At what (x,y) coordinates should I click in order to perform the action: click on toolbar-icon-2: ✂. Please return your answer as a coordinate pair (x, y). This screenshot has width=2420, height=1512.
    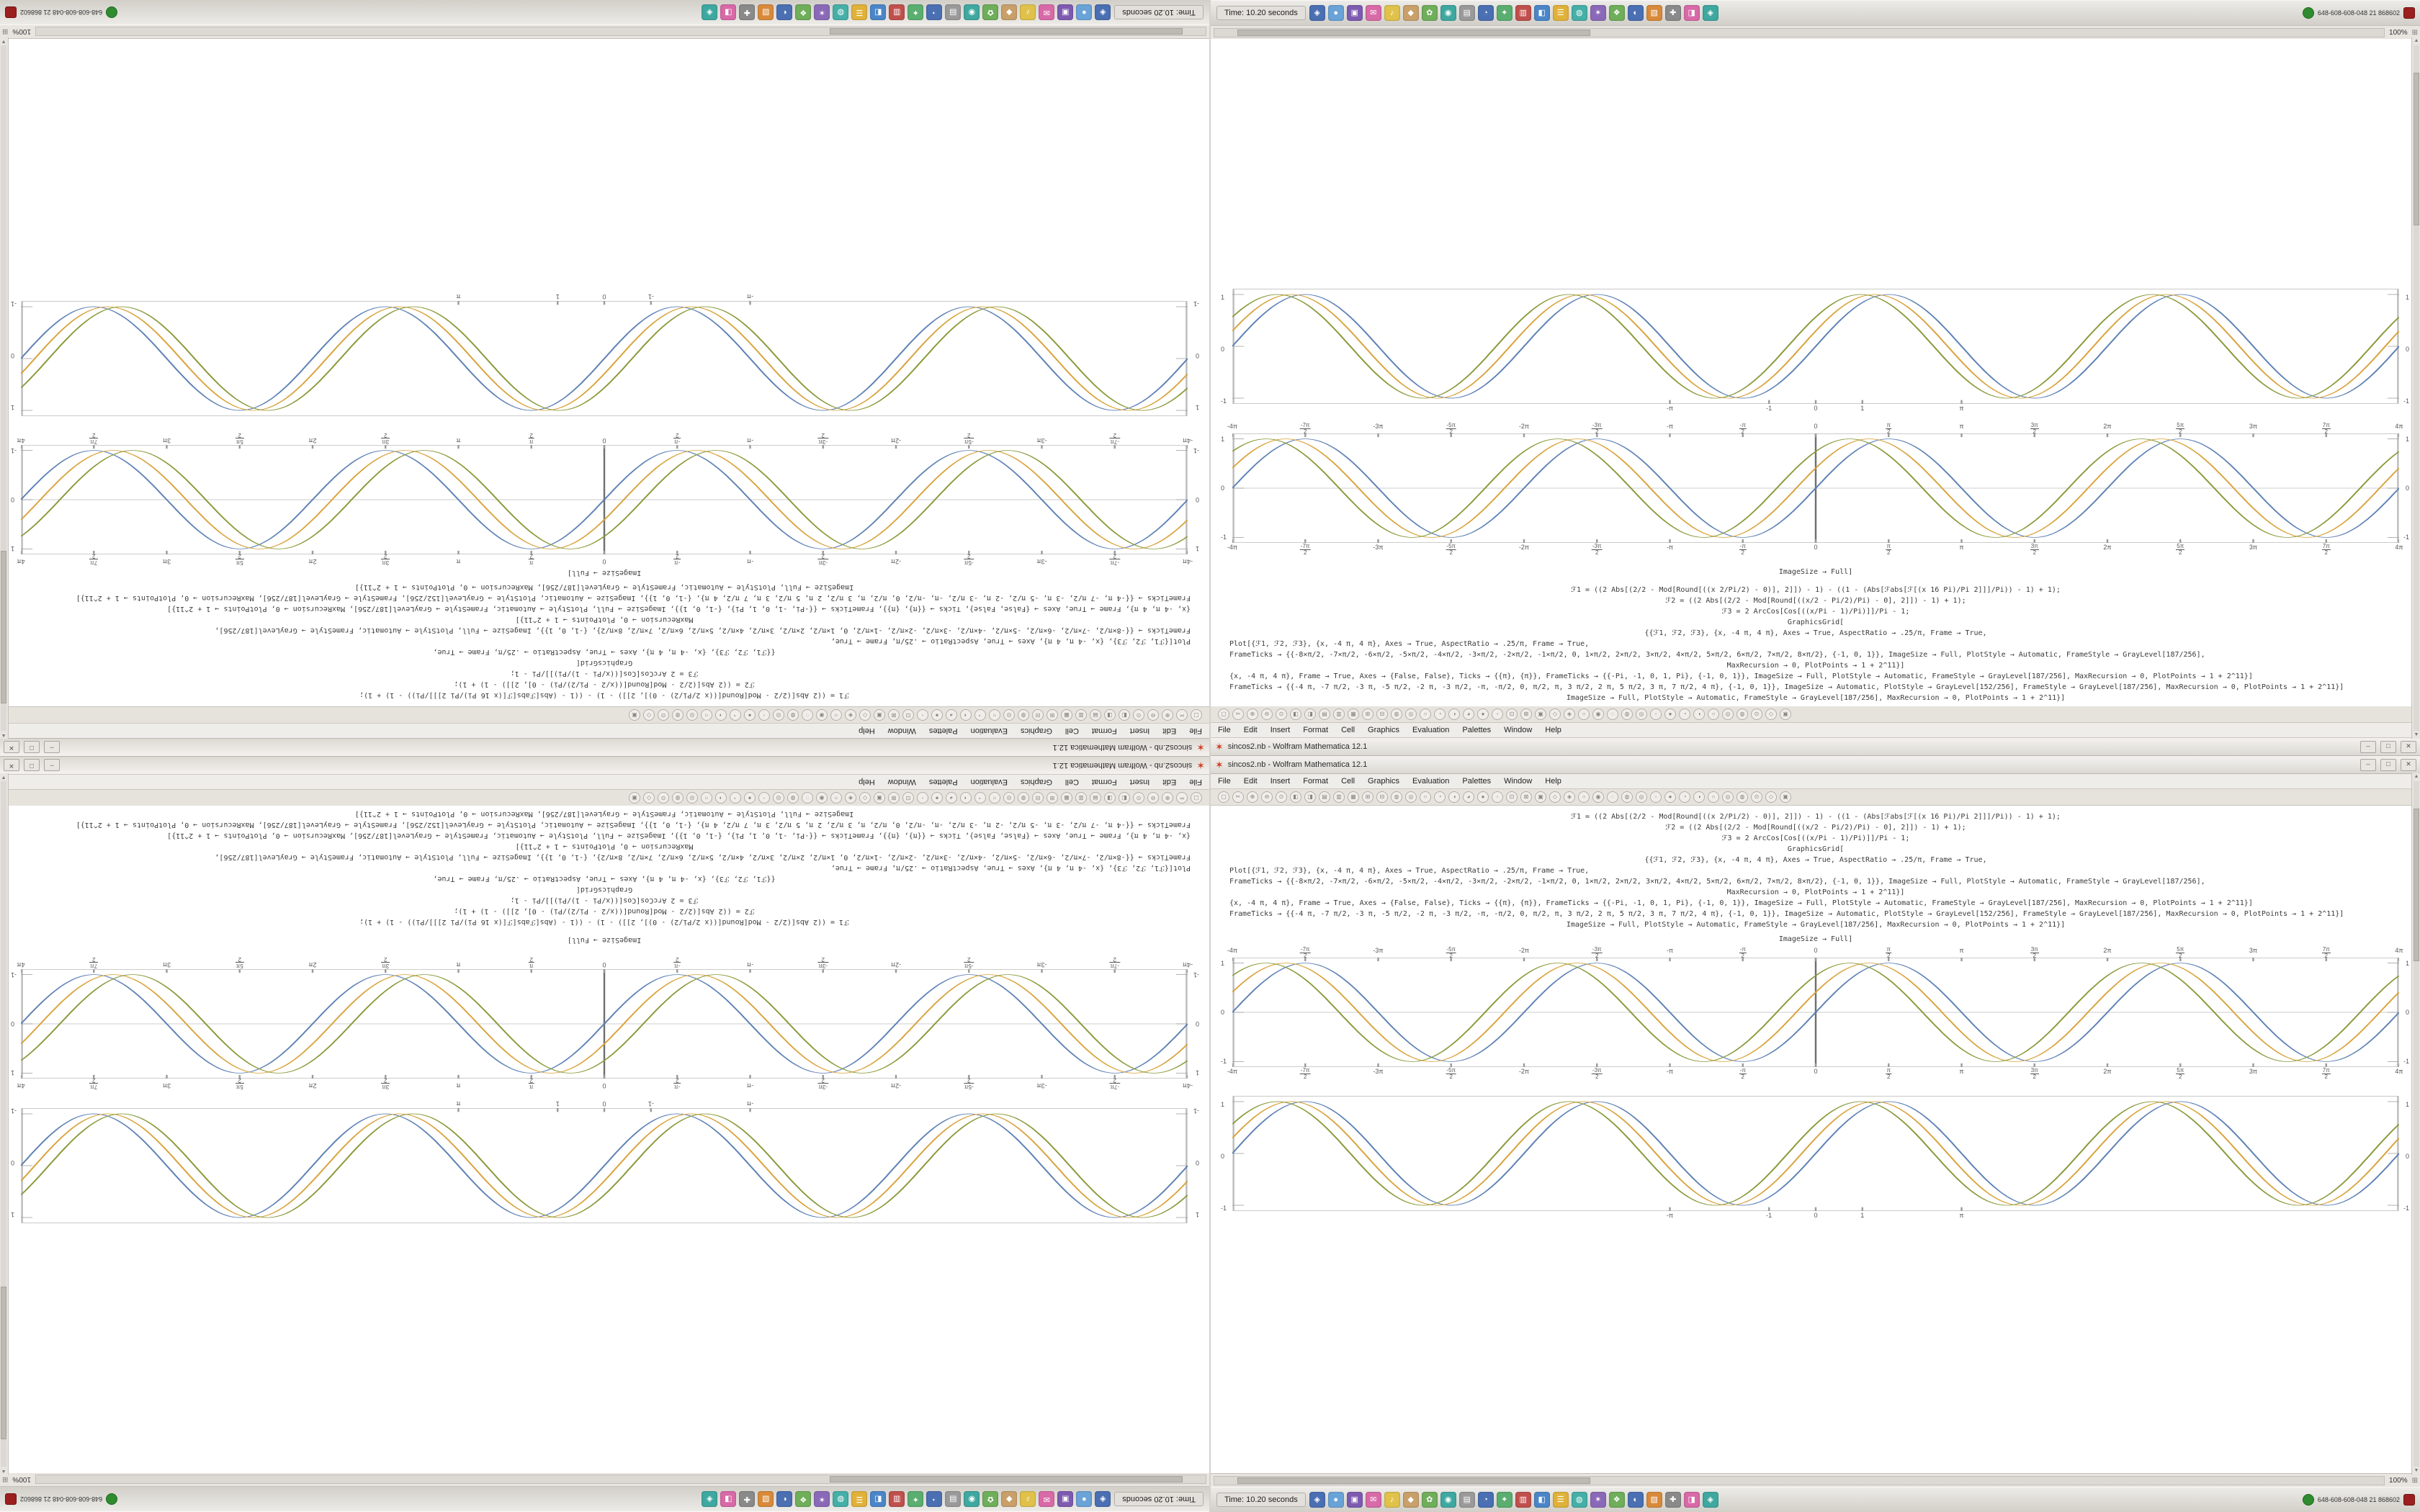
    Looking at the image, I should click on (1238, 714).